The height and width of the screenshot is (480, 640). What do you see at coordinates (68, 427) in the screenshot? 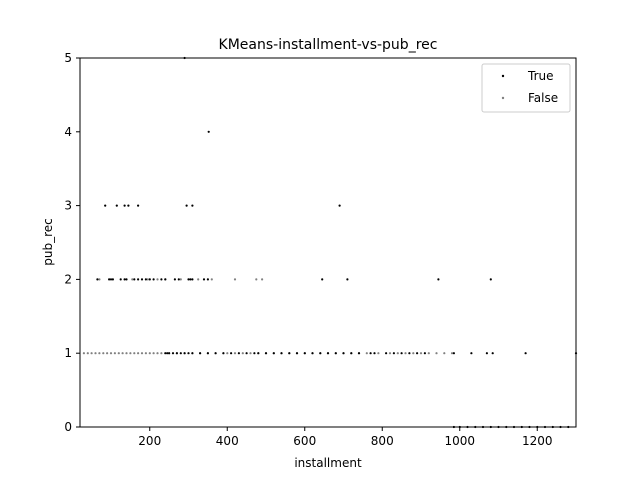
I see `y-tick-label: 0` at bounding box center [68, 427].